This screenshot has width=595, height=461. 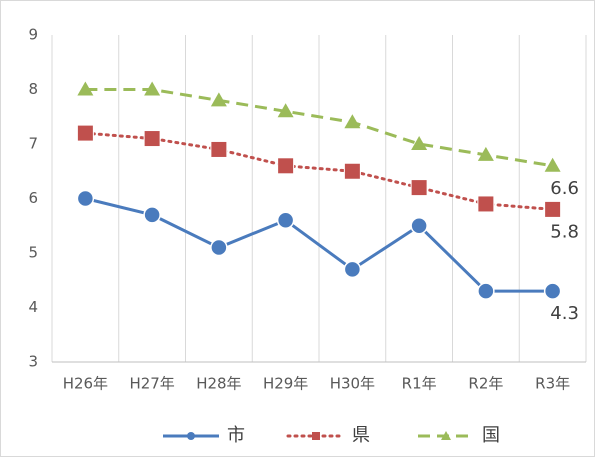 I want to click on legend-label: 市, so click(x=236, y=435).